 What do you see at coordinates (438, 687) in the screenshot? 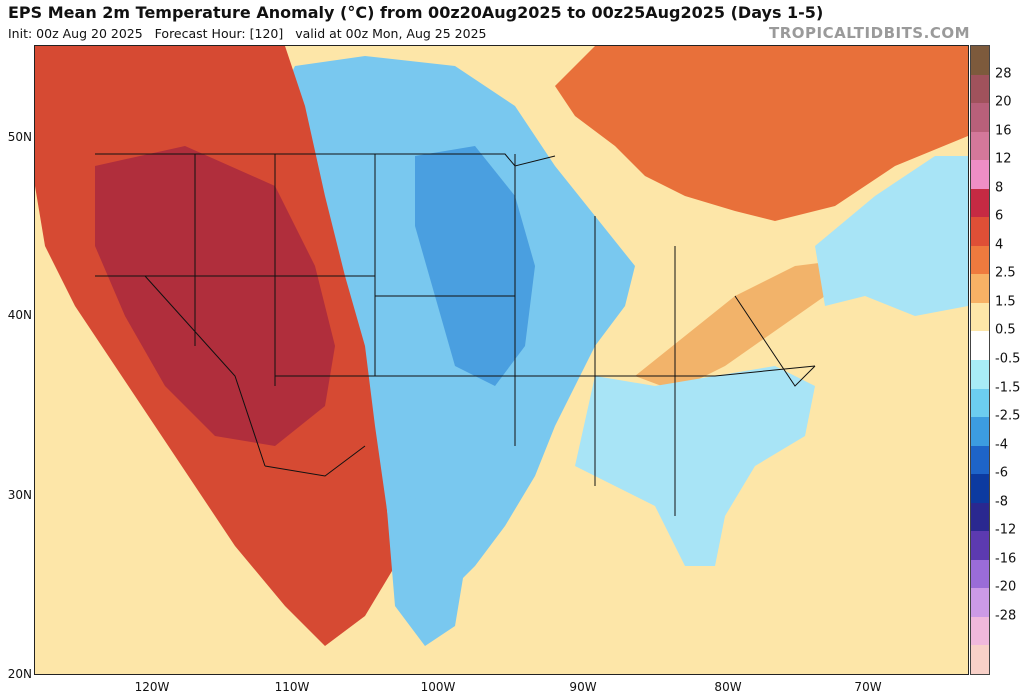
I see `longitude-label-100w: 100W` at bounding box center [438, 687].